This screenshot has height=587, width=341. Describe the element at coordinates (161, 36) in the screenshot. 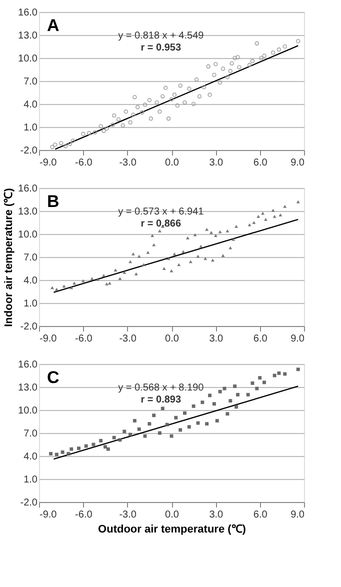

I see `annotation: y = 0.818 x + 4.549` at that location.